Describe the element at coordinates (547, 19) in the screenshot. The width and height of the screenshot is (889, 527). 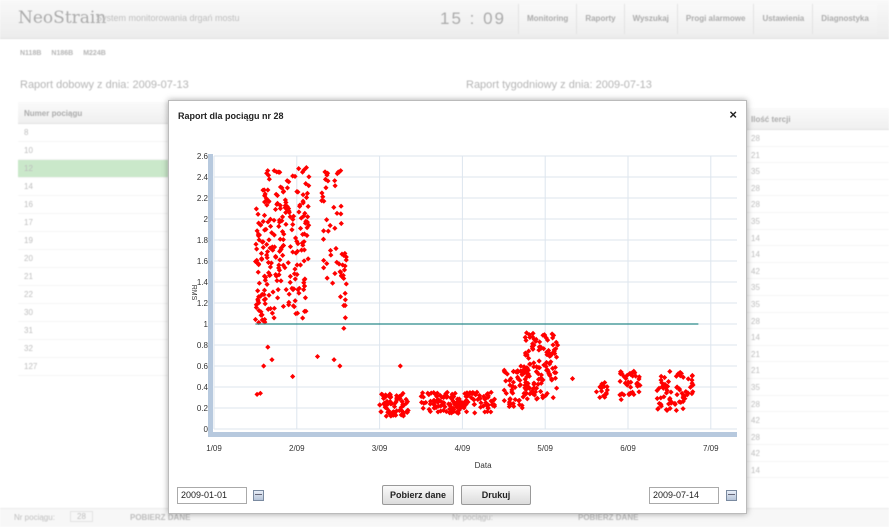
I see `nav-monitoring: Monitoring` at that location.